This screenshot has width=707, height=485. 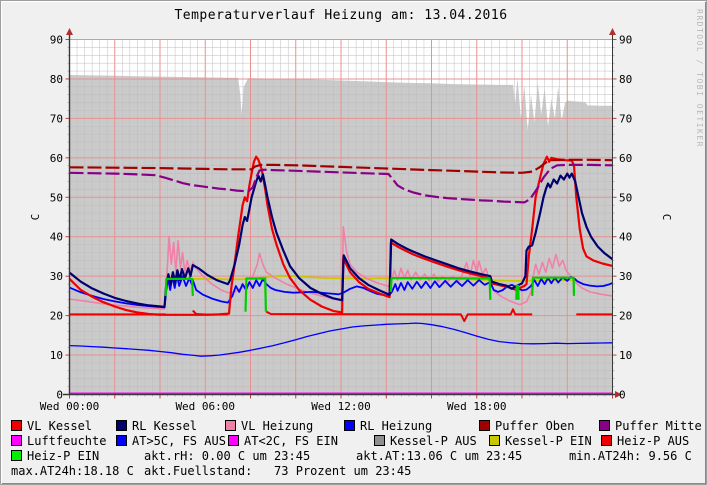 I want to click on chart-title: Temperaturverlauf Heizung am: 13.04.2016, so click(x=341, y=15).